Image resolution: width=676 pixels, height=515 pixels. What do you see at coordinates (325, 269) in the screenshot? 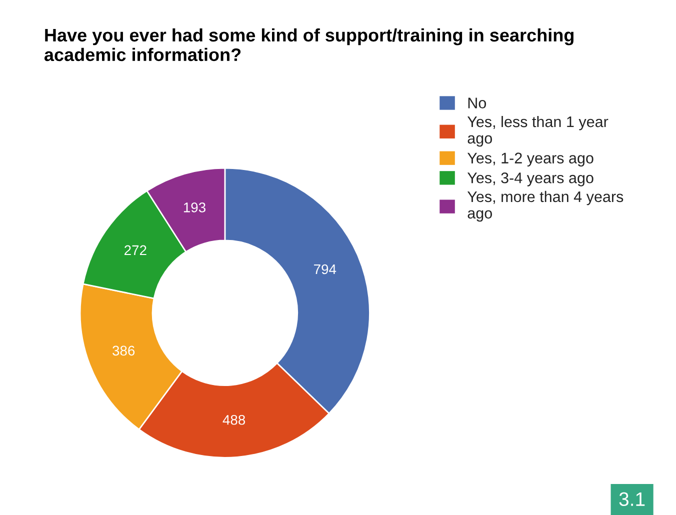
I see `data-label: 794` at bounding box center [325, 269].